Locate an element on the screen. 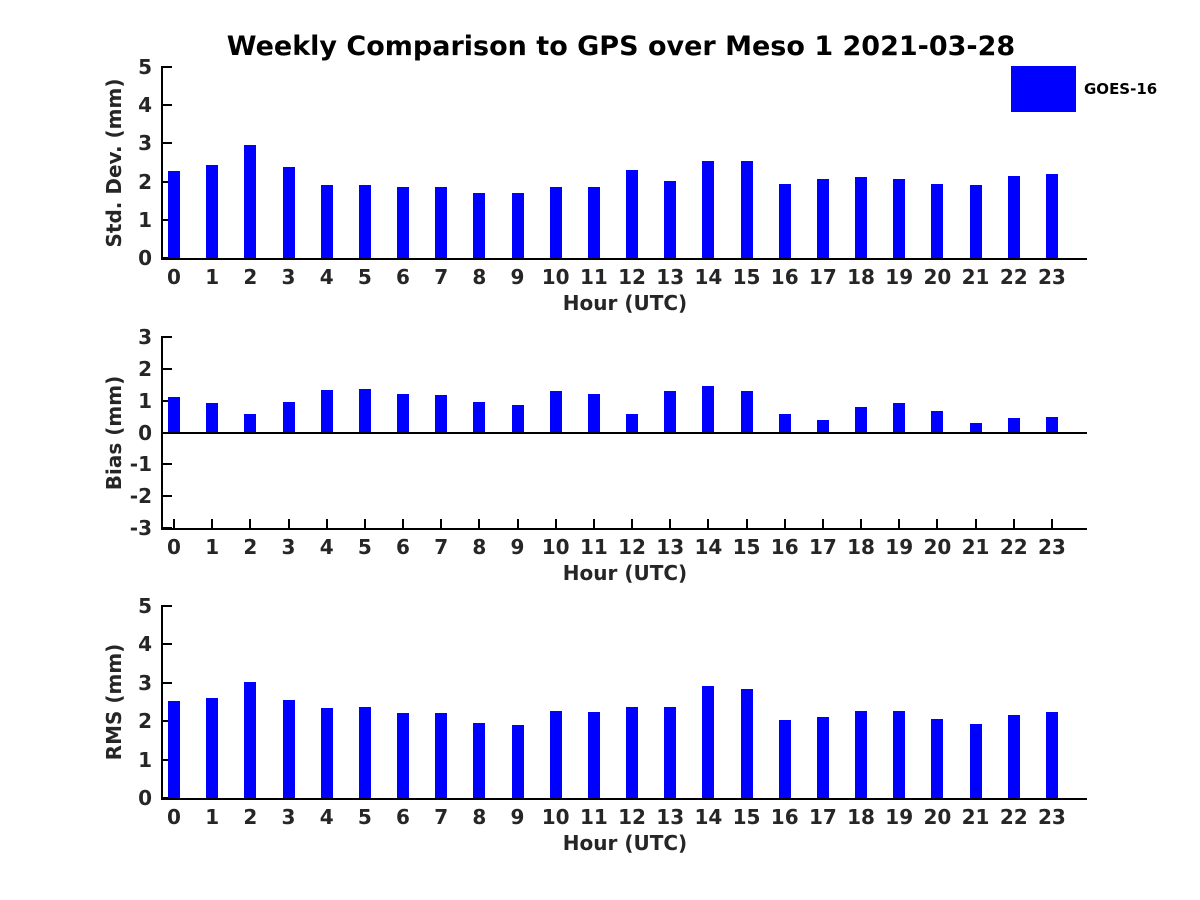  zero-baseline is located at coordinates (624, 432).